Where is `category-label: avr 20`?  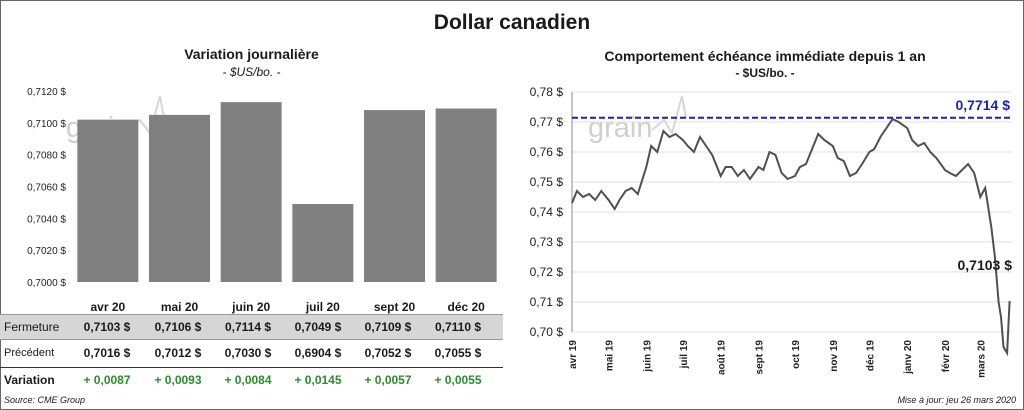 category-label: avr 20 is located at coordinates (107, 307).